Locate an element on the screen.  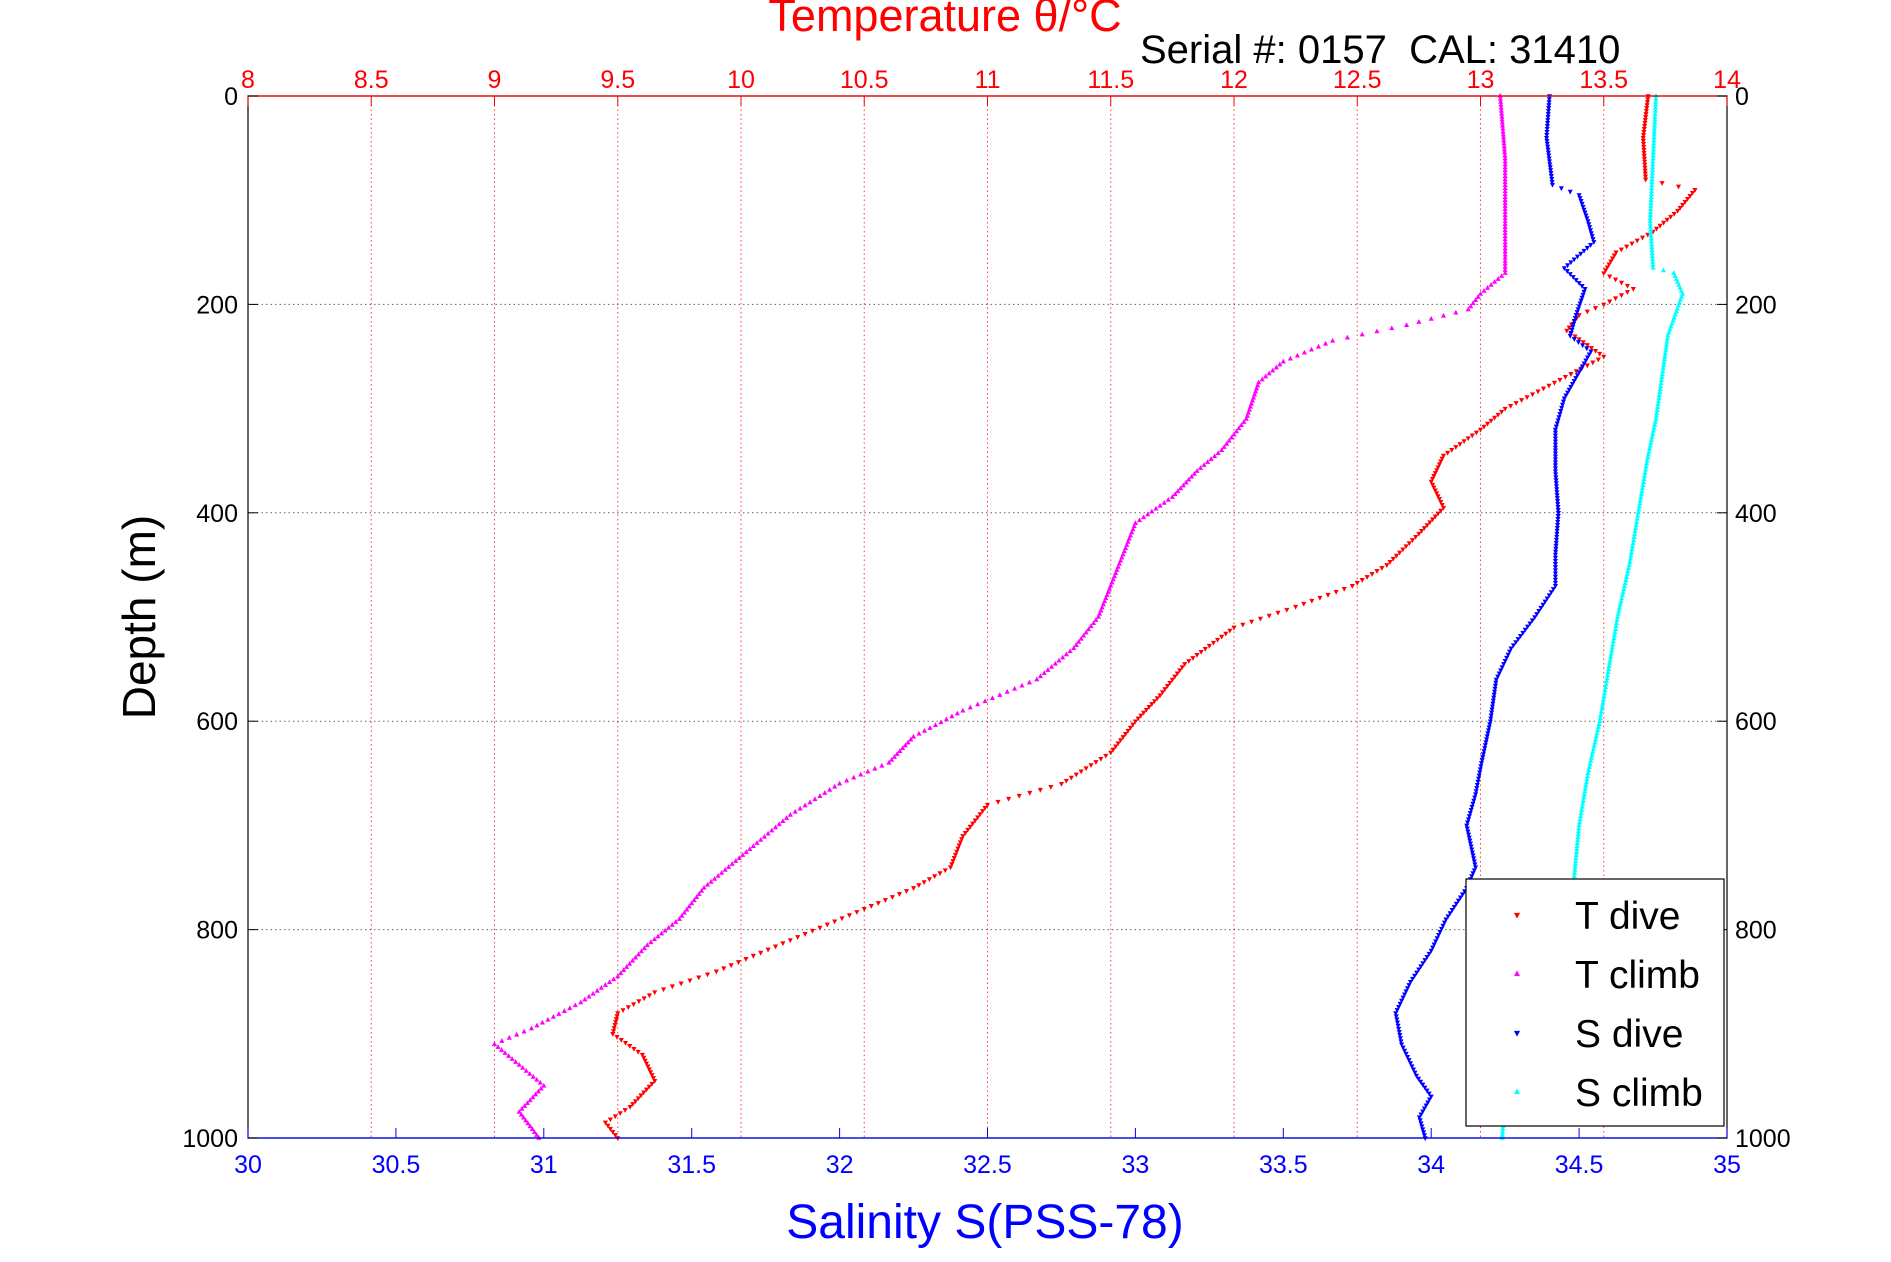
right-tick-label: 200 is located at coordinates (1756, 305).